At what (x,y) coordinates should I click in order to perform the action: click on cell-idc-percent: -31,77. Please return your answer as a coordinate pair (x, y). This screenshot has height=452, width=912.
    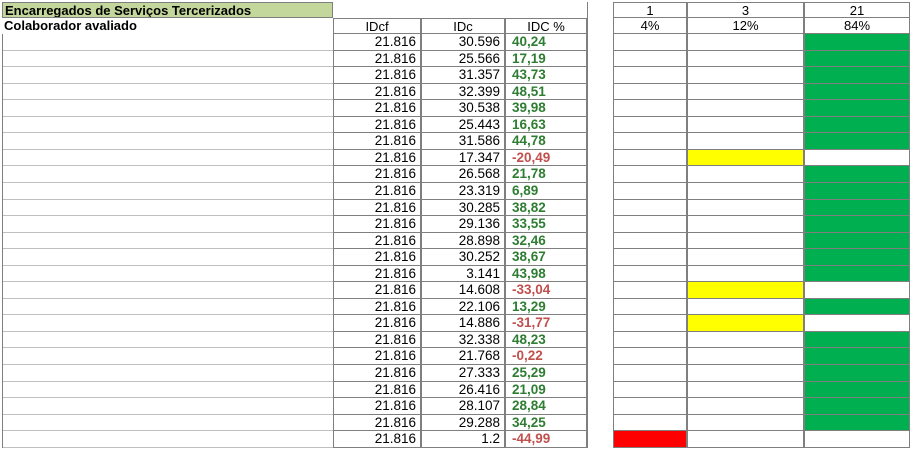
    Looking at the image, I should click on (546, 323).